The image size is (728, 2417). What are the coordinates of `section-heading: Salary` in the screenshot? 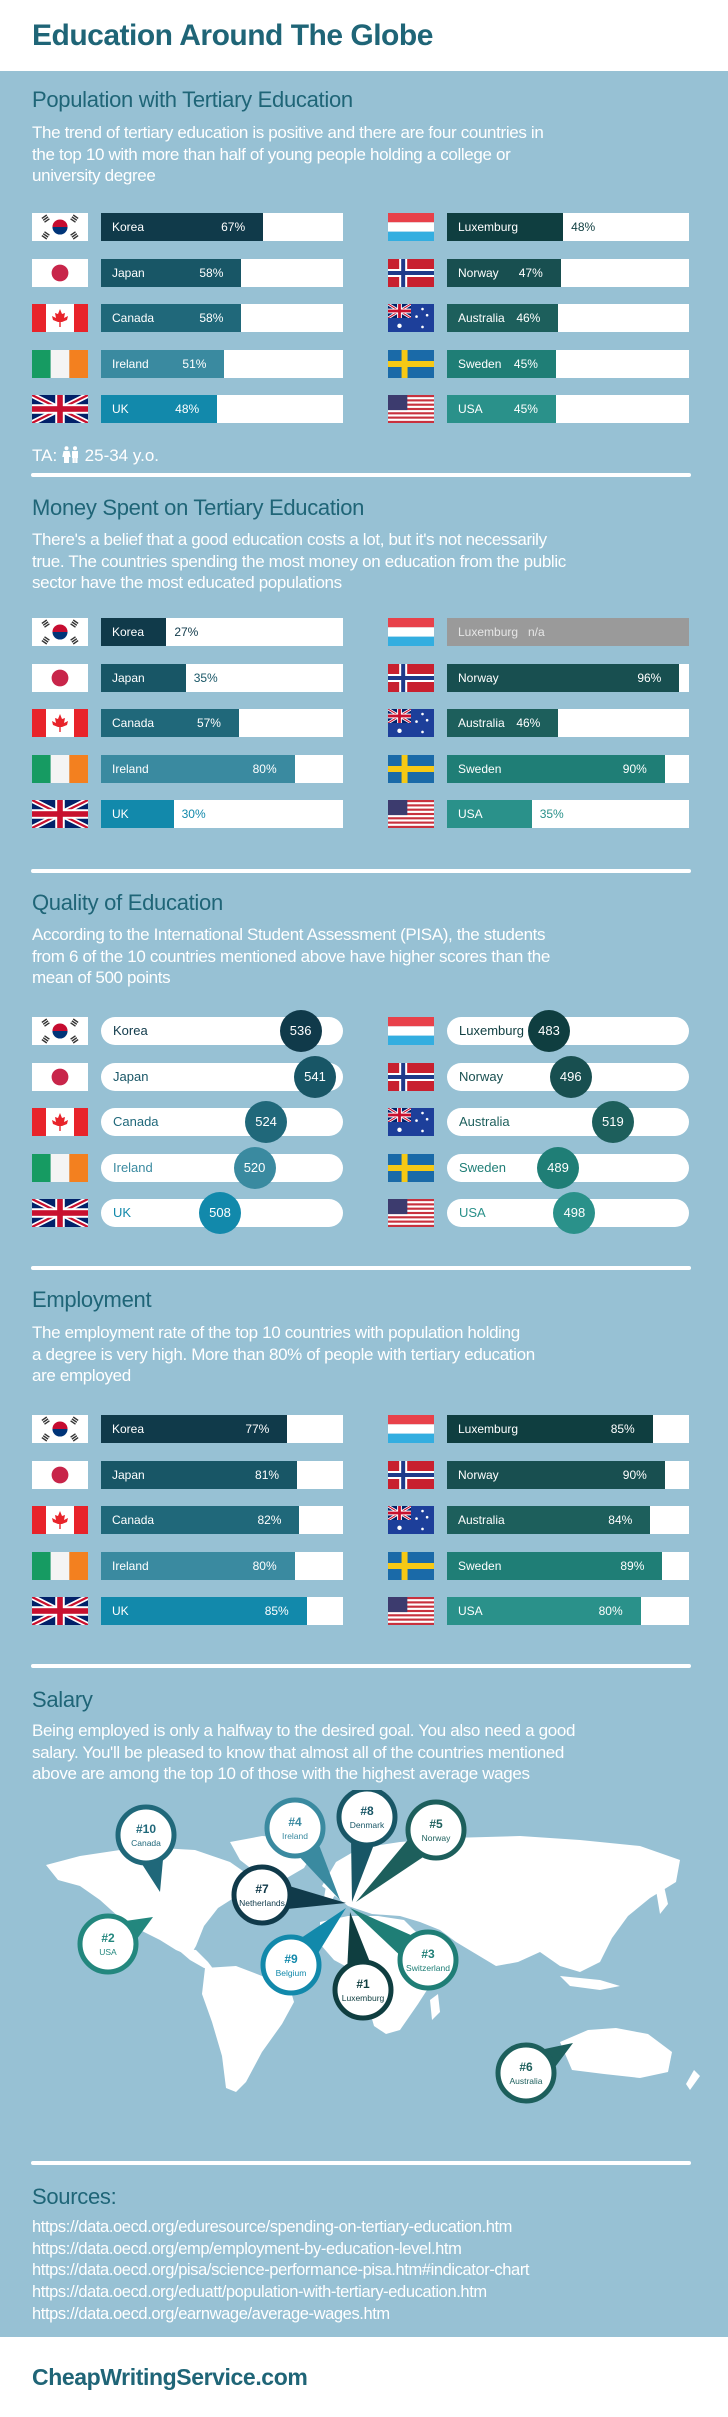 It's located at (62, 1699).